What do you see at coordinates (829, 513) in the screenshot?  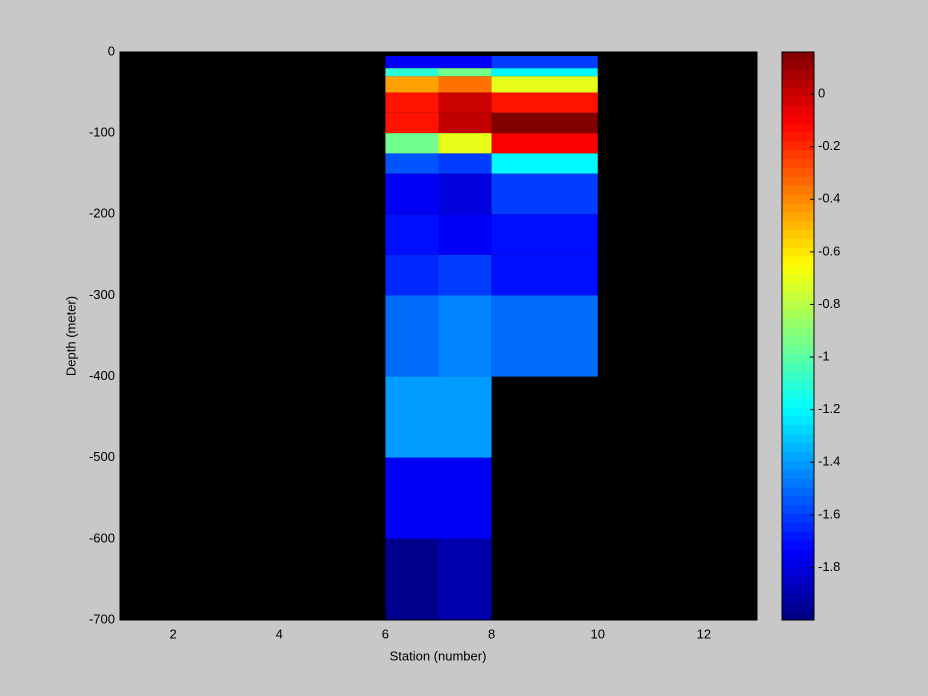 I see `colorbar-tick-label: -1.6` at bounding box center [829, 513].